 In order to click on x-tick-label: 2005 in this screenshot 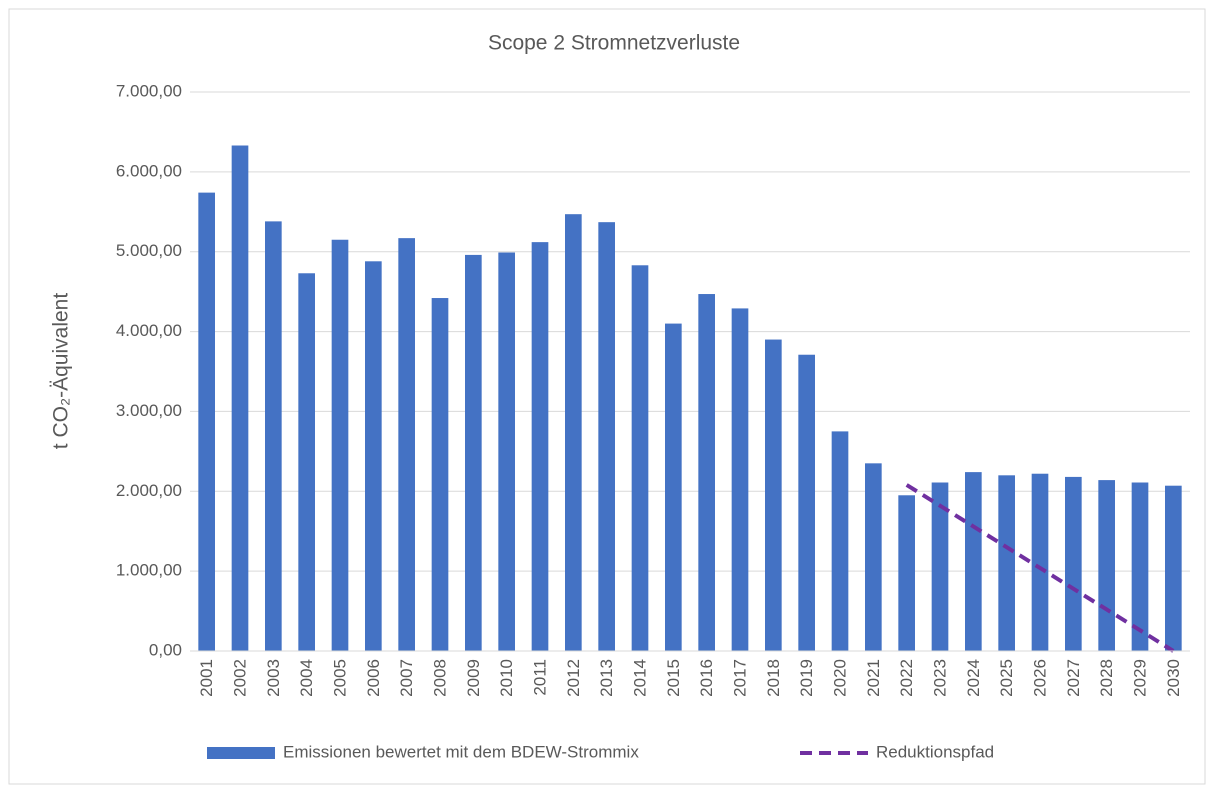, I will do `click(339, 678)`.